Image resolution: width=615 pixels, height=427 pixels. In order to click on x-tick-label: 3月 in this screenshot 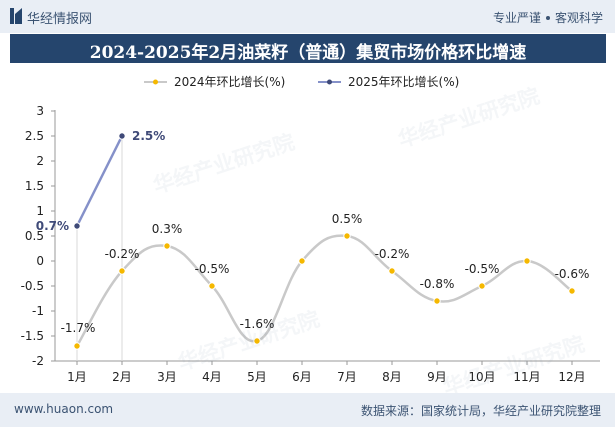, I will do `click(167, 377)`.